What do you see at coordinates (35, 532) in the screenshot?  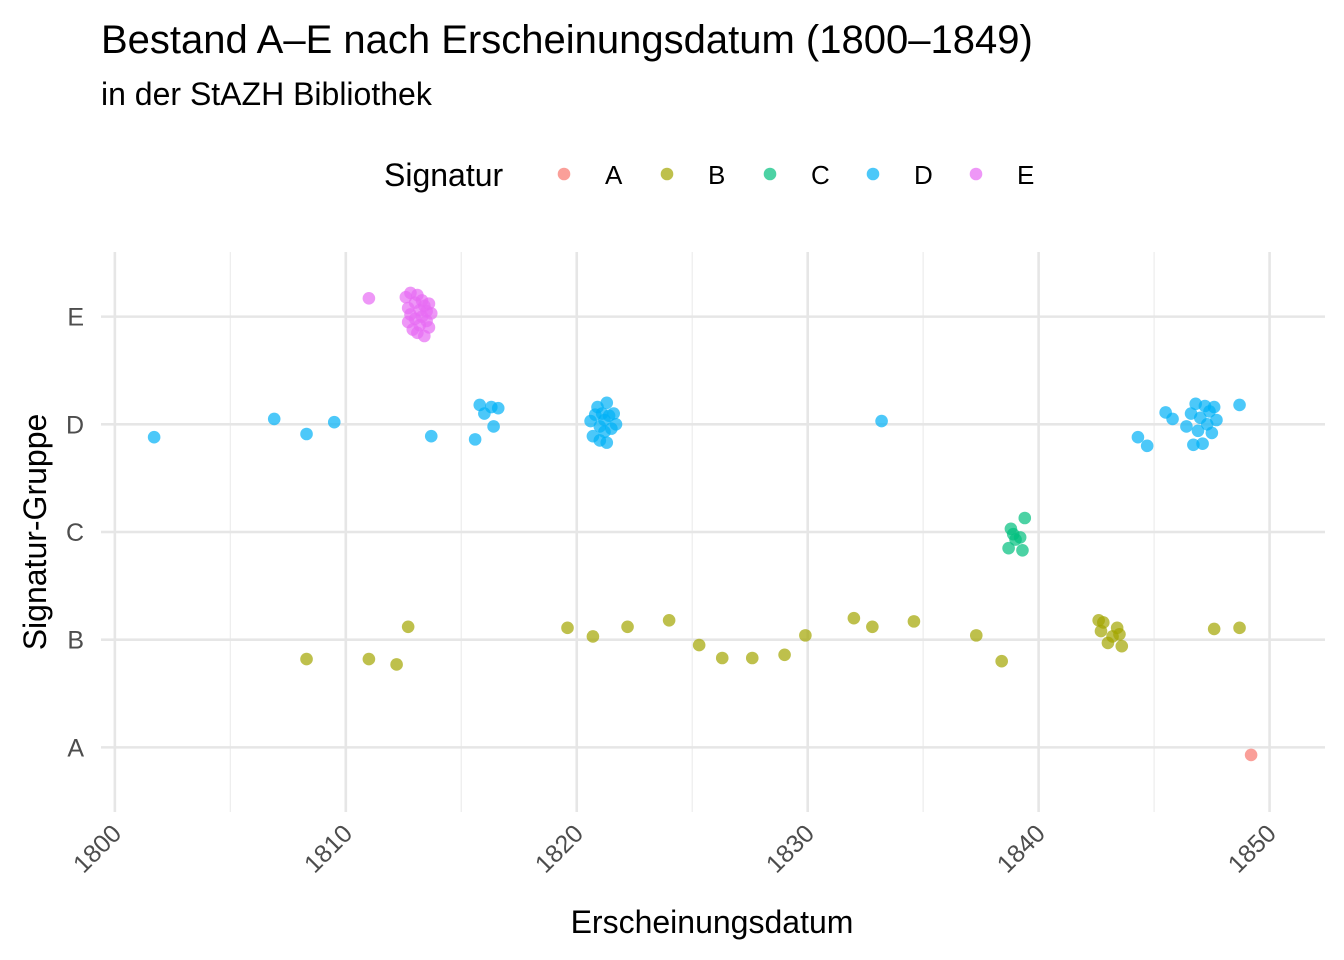 I see `y-axis-title: Signatur-Gruppe` at bounding box center [35, 532].